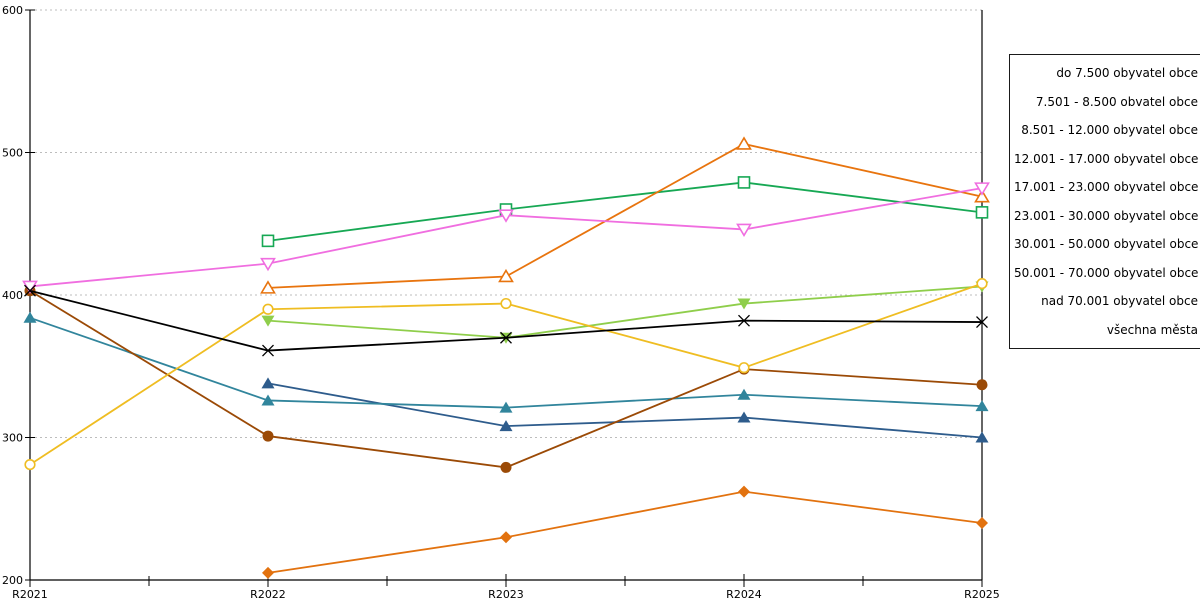 The image size is (1200, 600). I want to click on legend-item: 8.501 - 12.000 obyvatel obce, so click(1109, 130).